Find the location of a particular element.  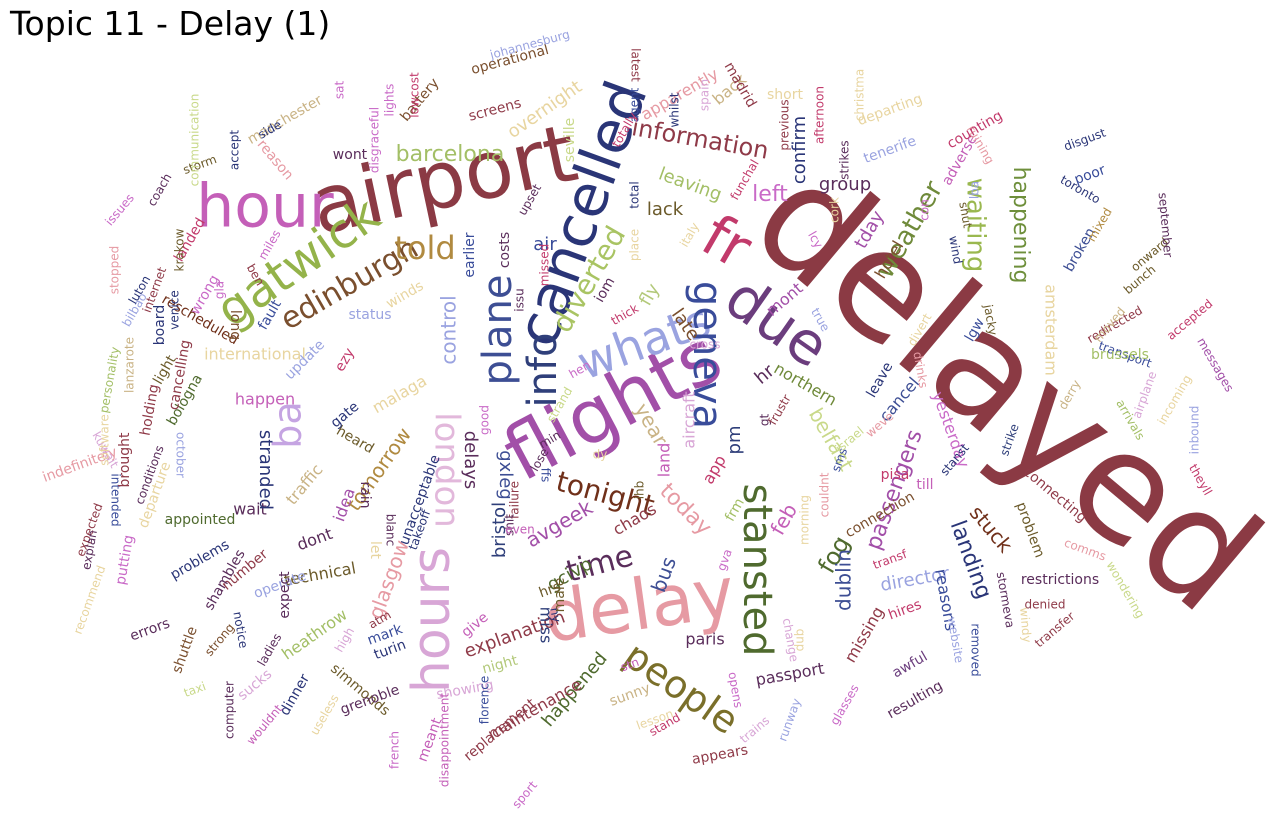

word-costs: costs is located at coordinates (505, 250).